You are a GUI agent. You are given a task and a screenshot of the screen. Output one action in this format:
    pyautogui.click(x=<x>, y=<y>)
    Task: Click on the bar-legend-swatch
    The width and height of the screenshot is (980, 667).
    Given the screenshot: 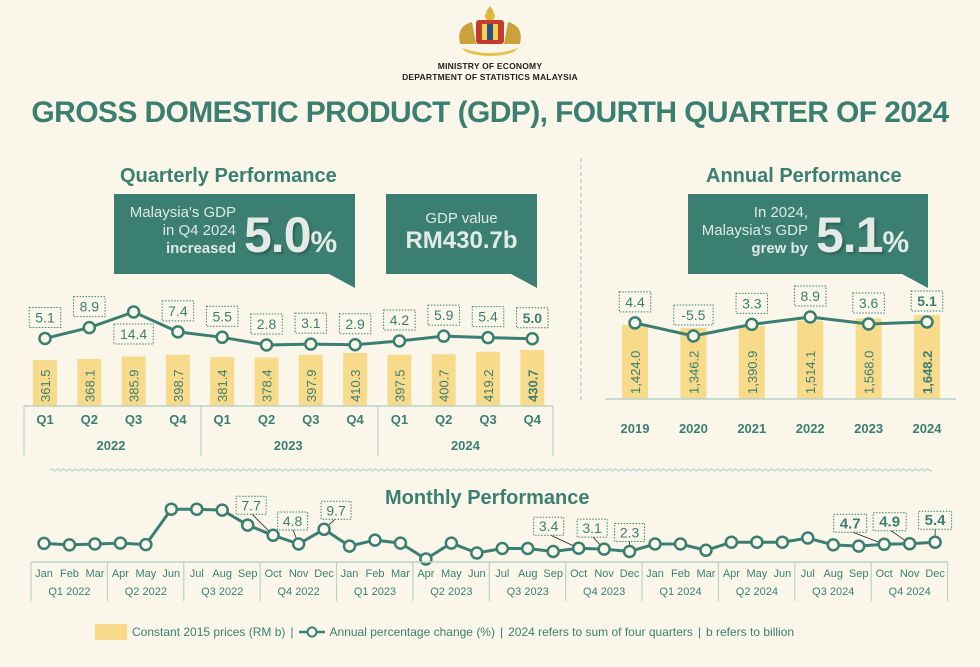 What is the action you would take?
    pyautogui.click(x=111, y=632)
    